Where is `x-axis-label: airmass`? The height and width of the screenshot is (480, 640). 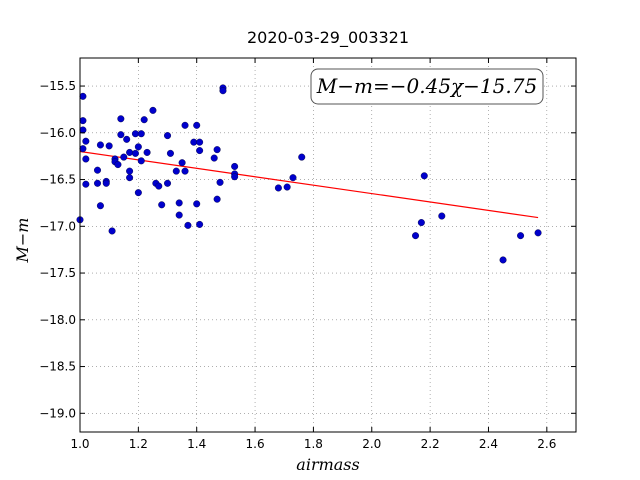 x-axis-label: airmass is located at coordinates (327, 464).